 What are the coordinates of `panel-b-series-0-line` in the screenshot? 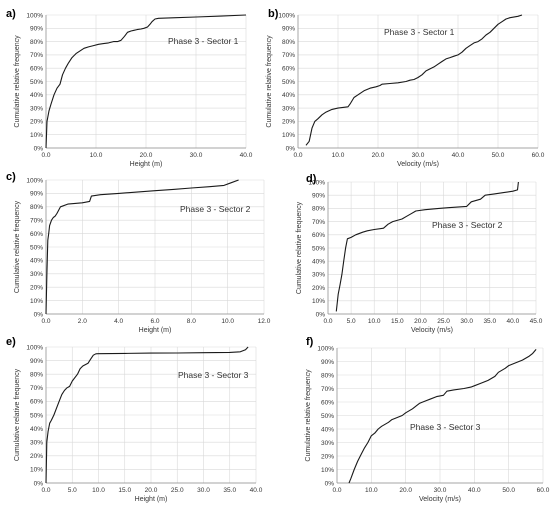 It's located at (414, 80).